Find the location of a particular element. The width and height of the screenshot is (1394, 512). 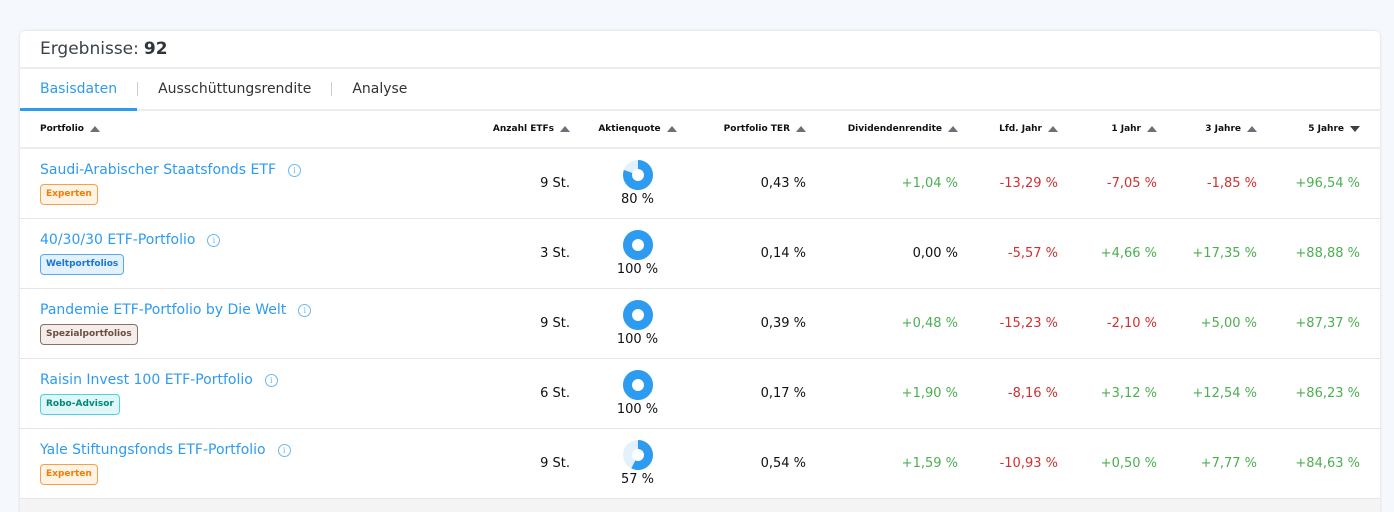

portfolio-name-link: Saudi-Arabischer Staatsfonds ETF is located at coordinates (158, 170).